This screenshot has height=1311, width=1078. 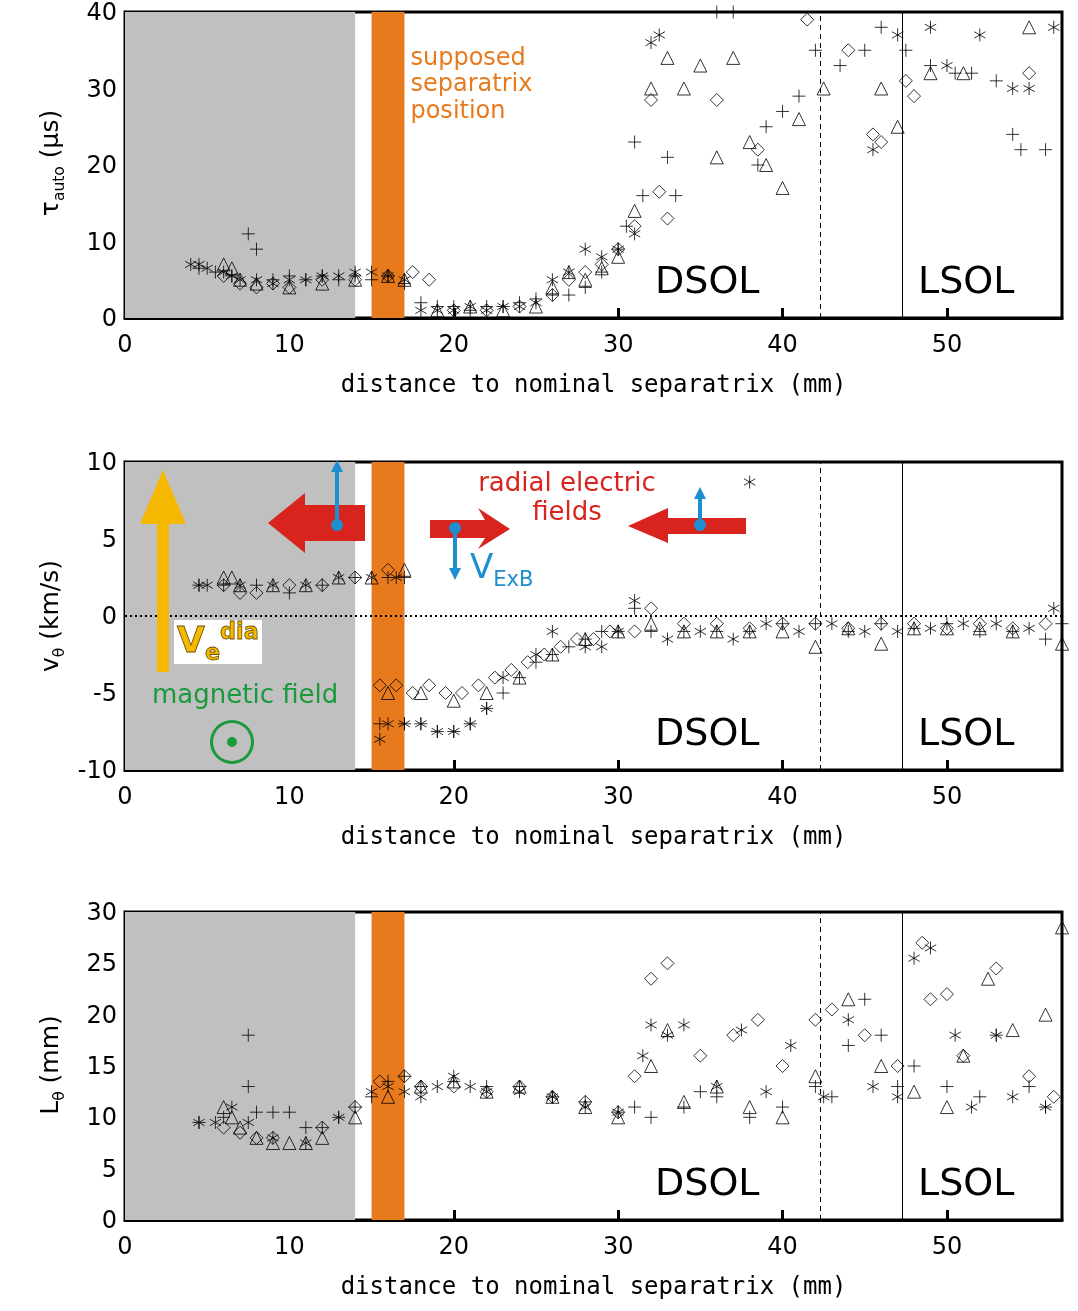 What do you see at coordinates (101, 462) in the screenshot?
I see `y-tick-label: 10` at bounding box center [101, 462].